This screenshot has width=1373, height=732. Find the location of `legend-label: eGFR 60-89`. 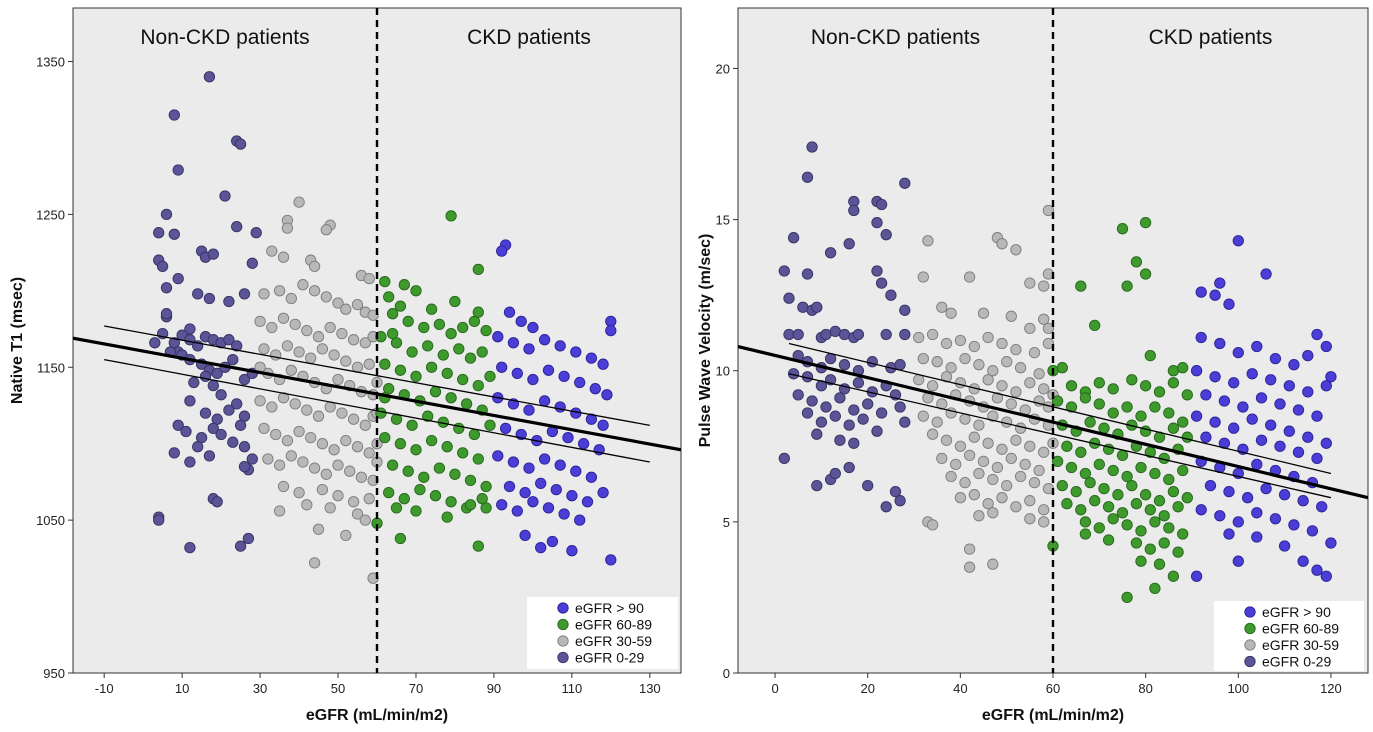

legend-label: eGFR 60-89 is located at coordinates (613, 625).